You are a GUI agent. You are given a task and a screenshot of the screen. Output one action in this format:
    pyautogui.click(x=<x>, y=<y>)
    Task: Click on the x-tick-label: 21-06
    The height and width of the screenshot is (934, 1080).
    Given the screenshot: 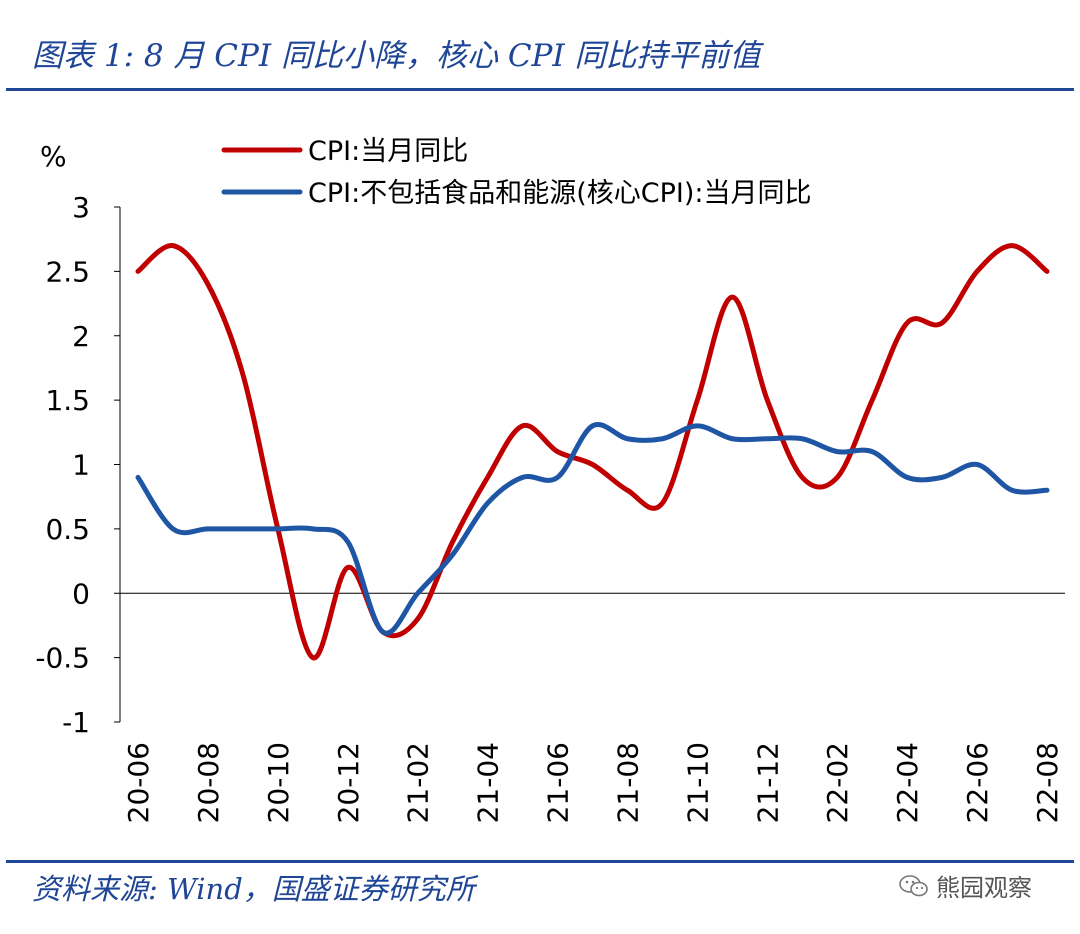 What is the action you would take?
    pyautogui.click(x=558, y=782)
    